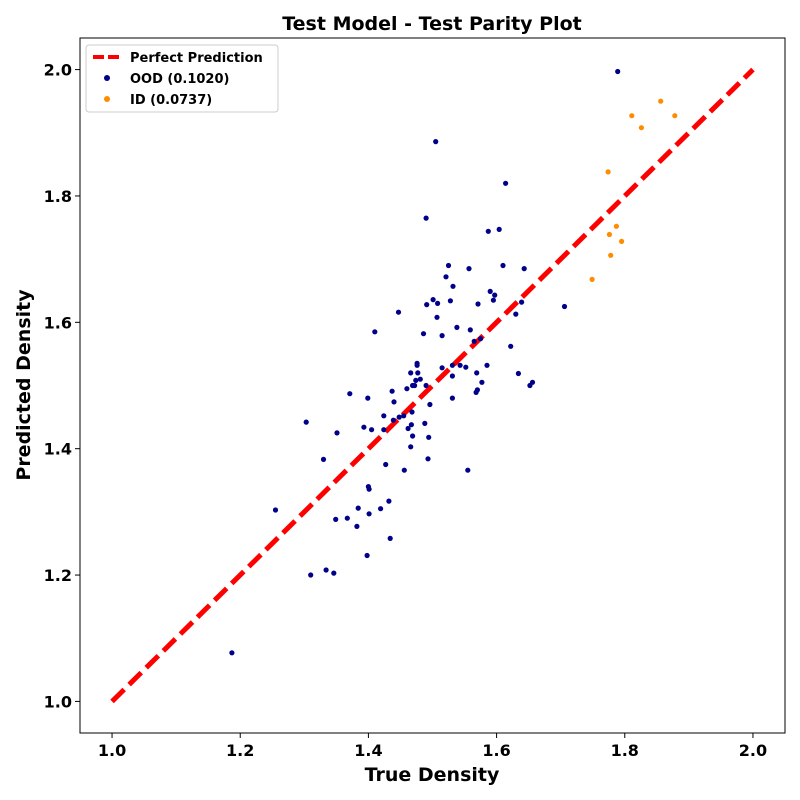  What do you see at coordinates (753, 750) in the screenshot?
I see `x-tick-label: 2.0` at bounding box center [753, 750].